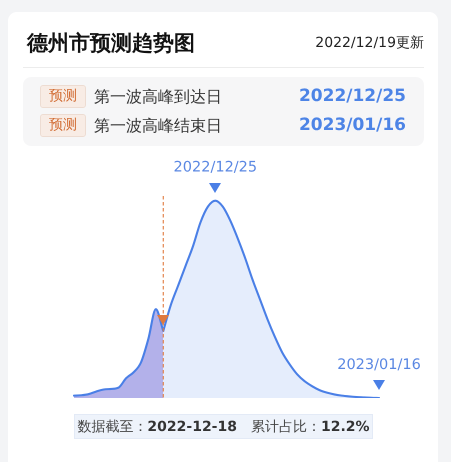 Image resolution: width=451 pixels, height=462 pixels. Describe the element at coordinates (111, 43) in the screenshot. I see `chart-title: 德州市预测趋势图` at that location.